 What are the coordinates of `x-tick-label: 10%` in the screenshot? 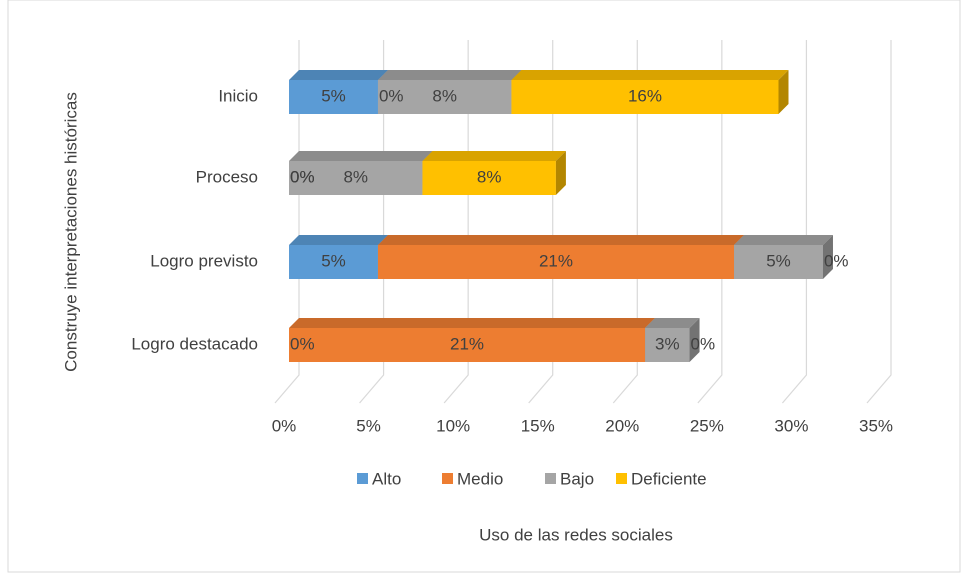 It's located at (453, 425).